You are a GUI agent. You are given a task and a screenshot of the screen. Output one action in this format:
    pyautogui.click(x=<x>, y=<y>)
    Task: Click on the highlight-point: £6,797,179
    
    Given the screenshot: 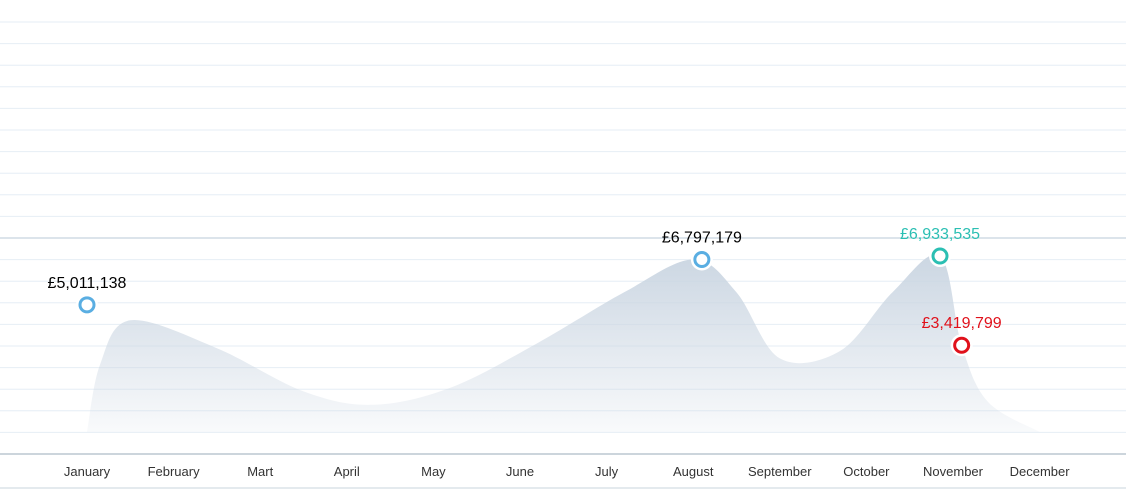 What is the action you would take?
    pyautogui.click(x=702, y=250)
    